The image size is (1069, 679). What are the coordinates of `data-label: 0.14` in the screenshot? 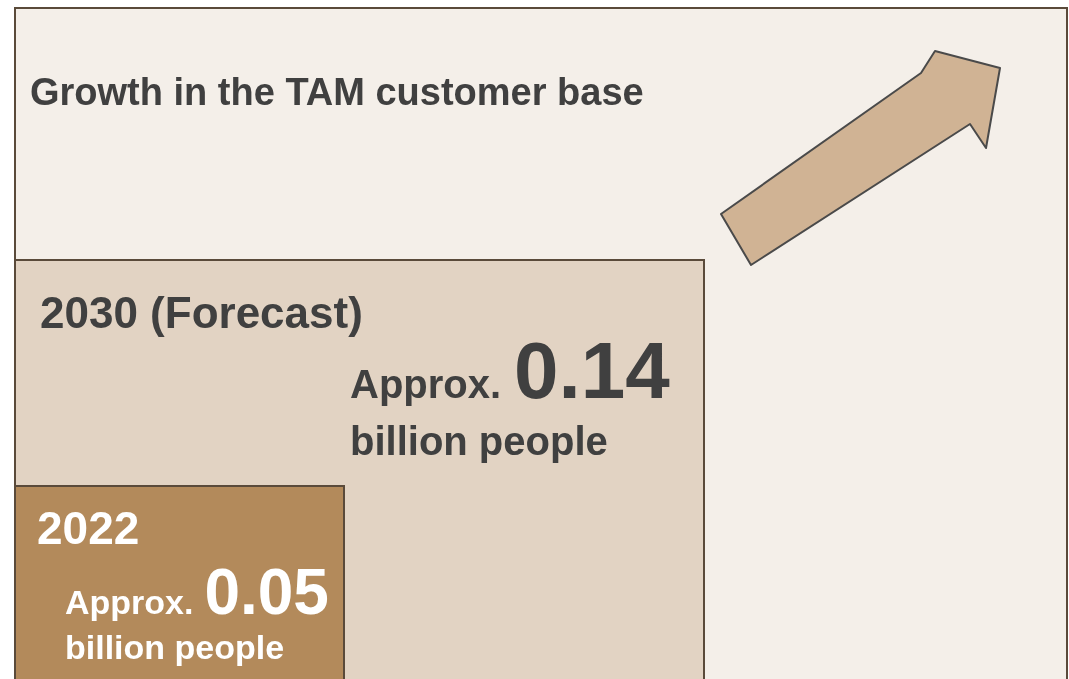 It's located at (592, 370).